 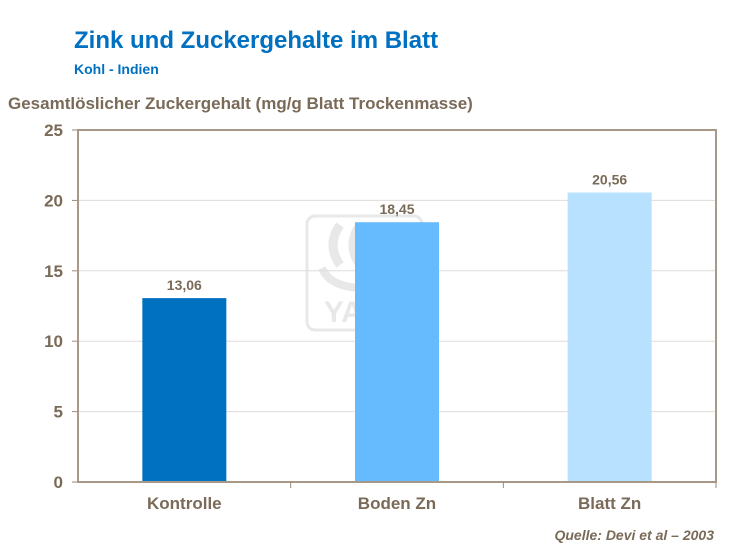 What do you see at coordinates (58, 482) in the screenshot?
I see `y-tick-label: 0` at bounding box center [58, 482].